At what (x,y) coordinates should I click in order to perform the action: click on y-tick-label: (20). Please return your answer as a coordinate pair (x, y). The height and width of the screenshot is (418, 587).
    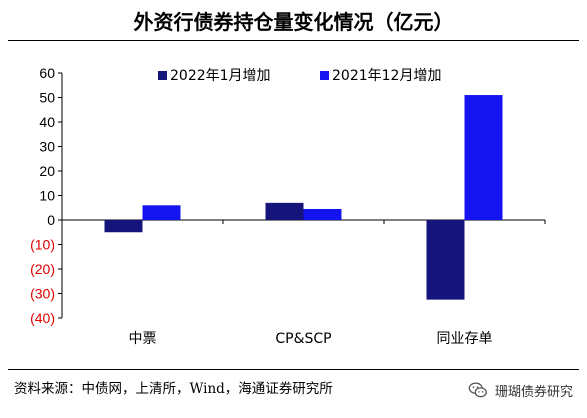
    Looking at the image, I should click on (42, 269).